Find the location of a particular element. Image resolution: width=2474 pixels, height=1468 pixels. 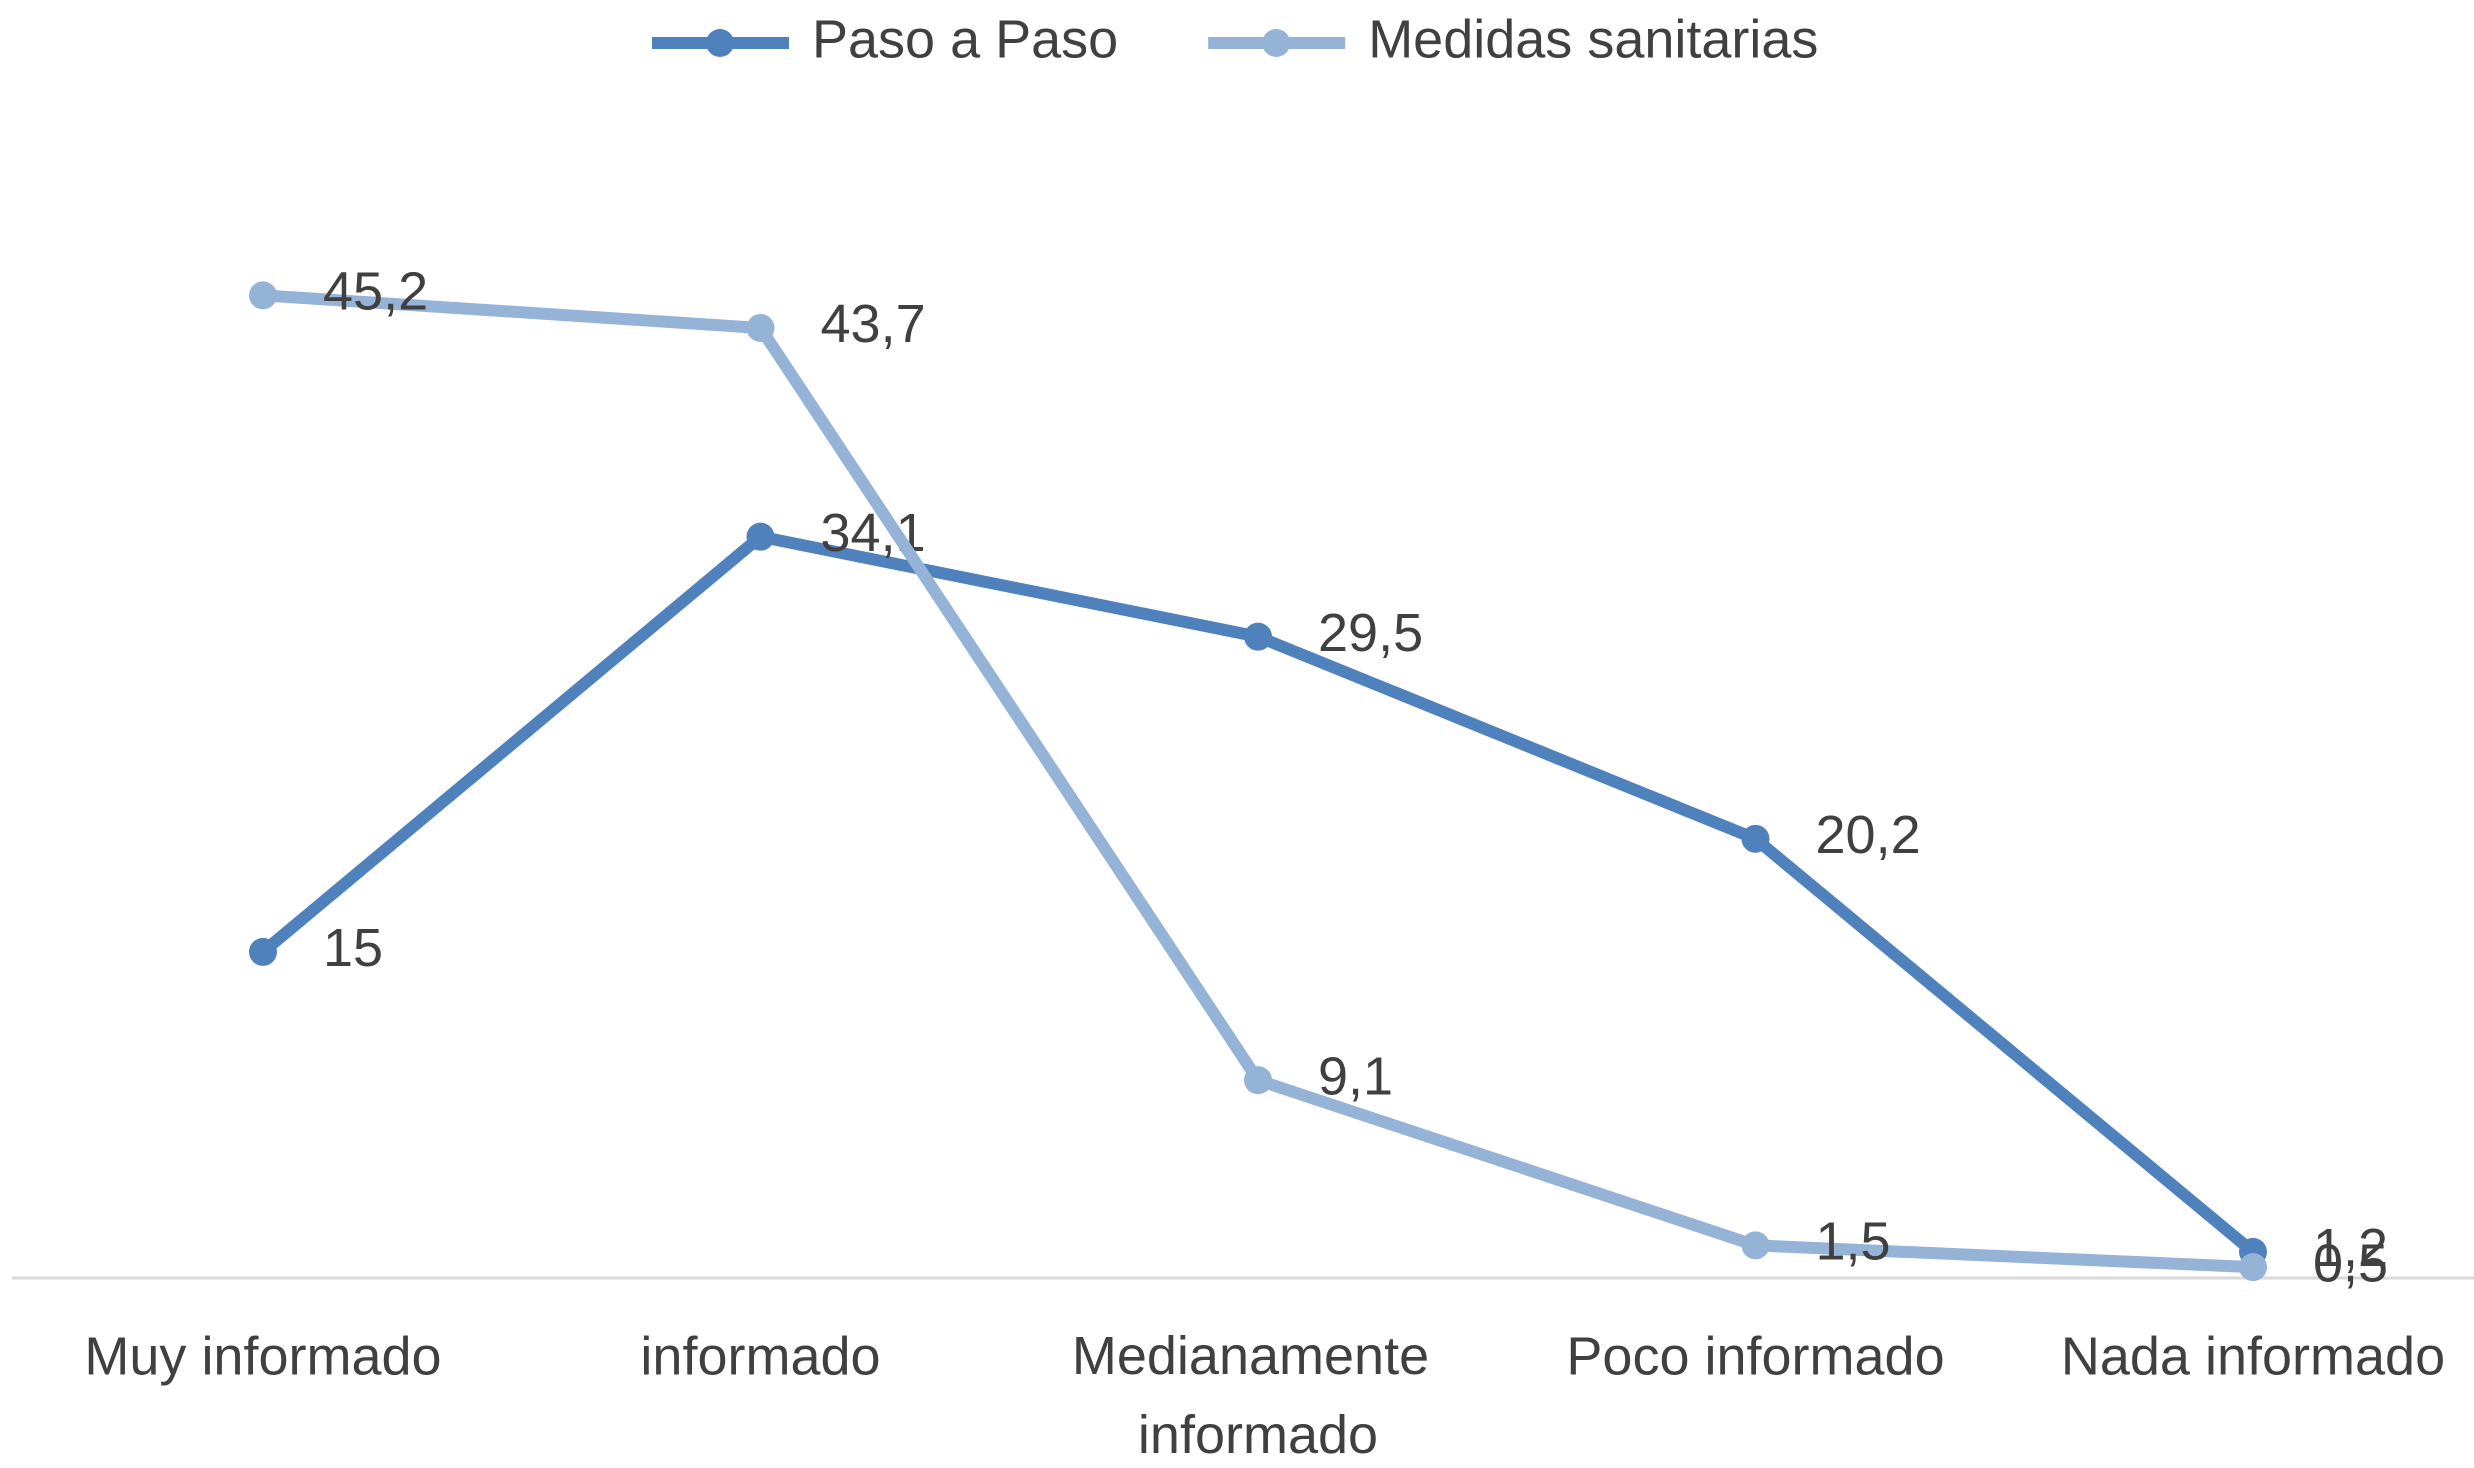

x-tick-label: Medianamente informado is located at coordinates (1258, 1395).